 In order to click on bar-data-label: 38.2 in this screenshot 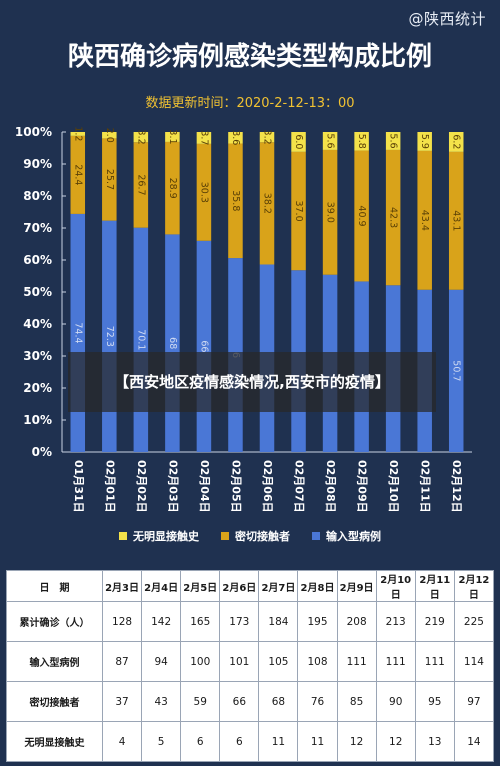, I will do `click(267, 203)`.